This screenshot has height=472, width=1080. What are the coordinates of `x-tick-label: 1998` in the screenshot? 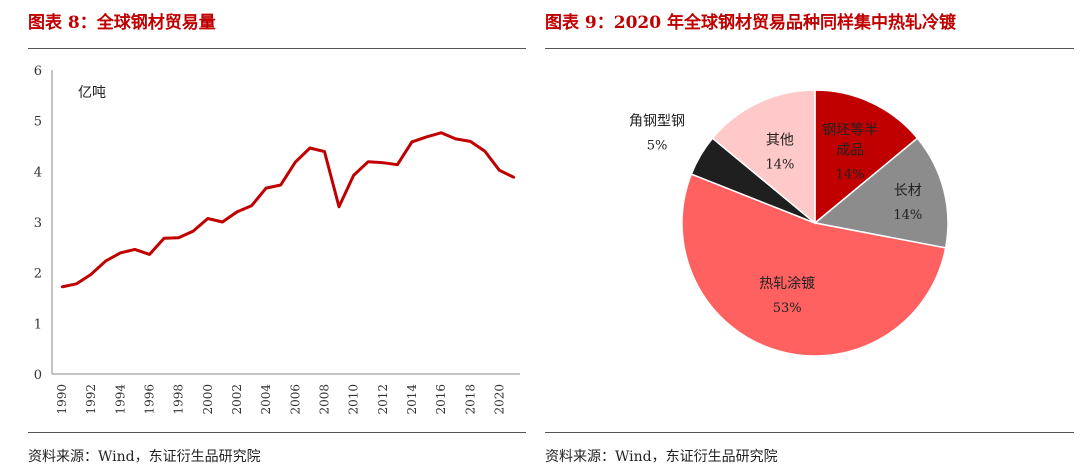 It's located at (179, 399).